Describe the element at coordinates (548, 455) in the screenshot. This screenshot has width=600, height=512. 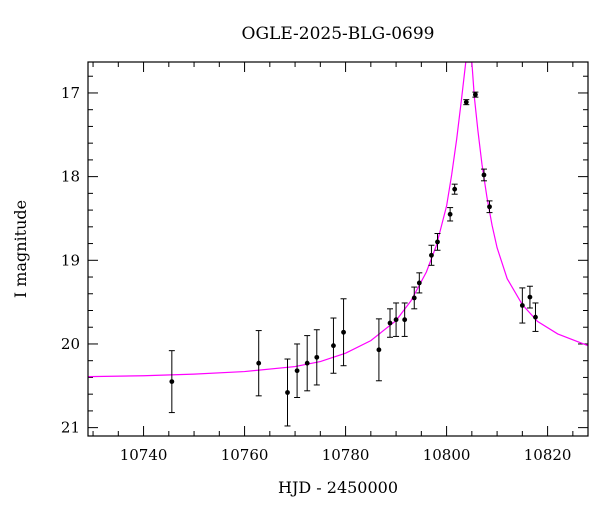
I see `x-tick-label: 10820` at that location.